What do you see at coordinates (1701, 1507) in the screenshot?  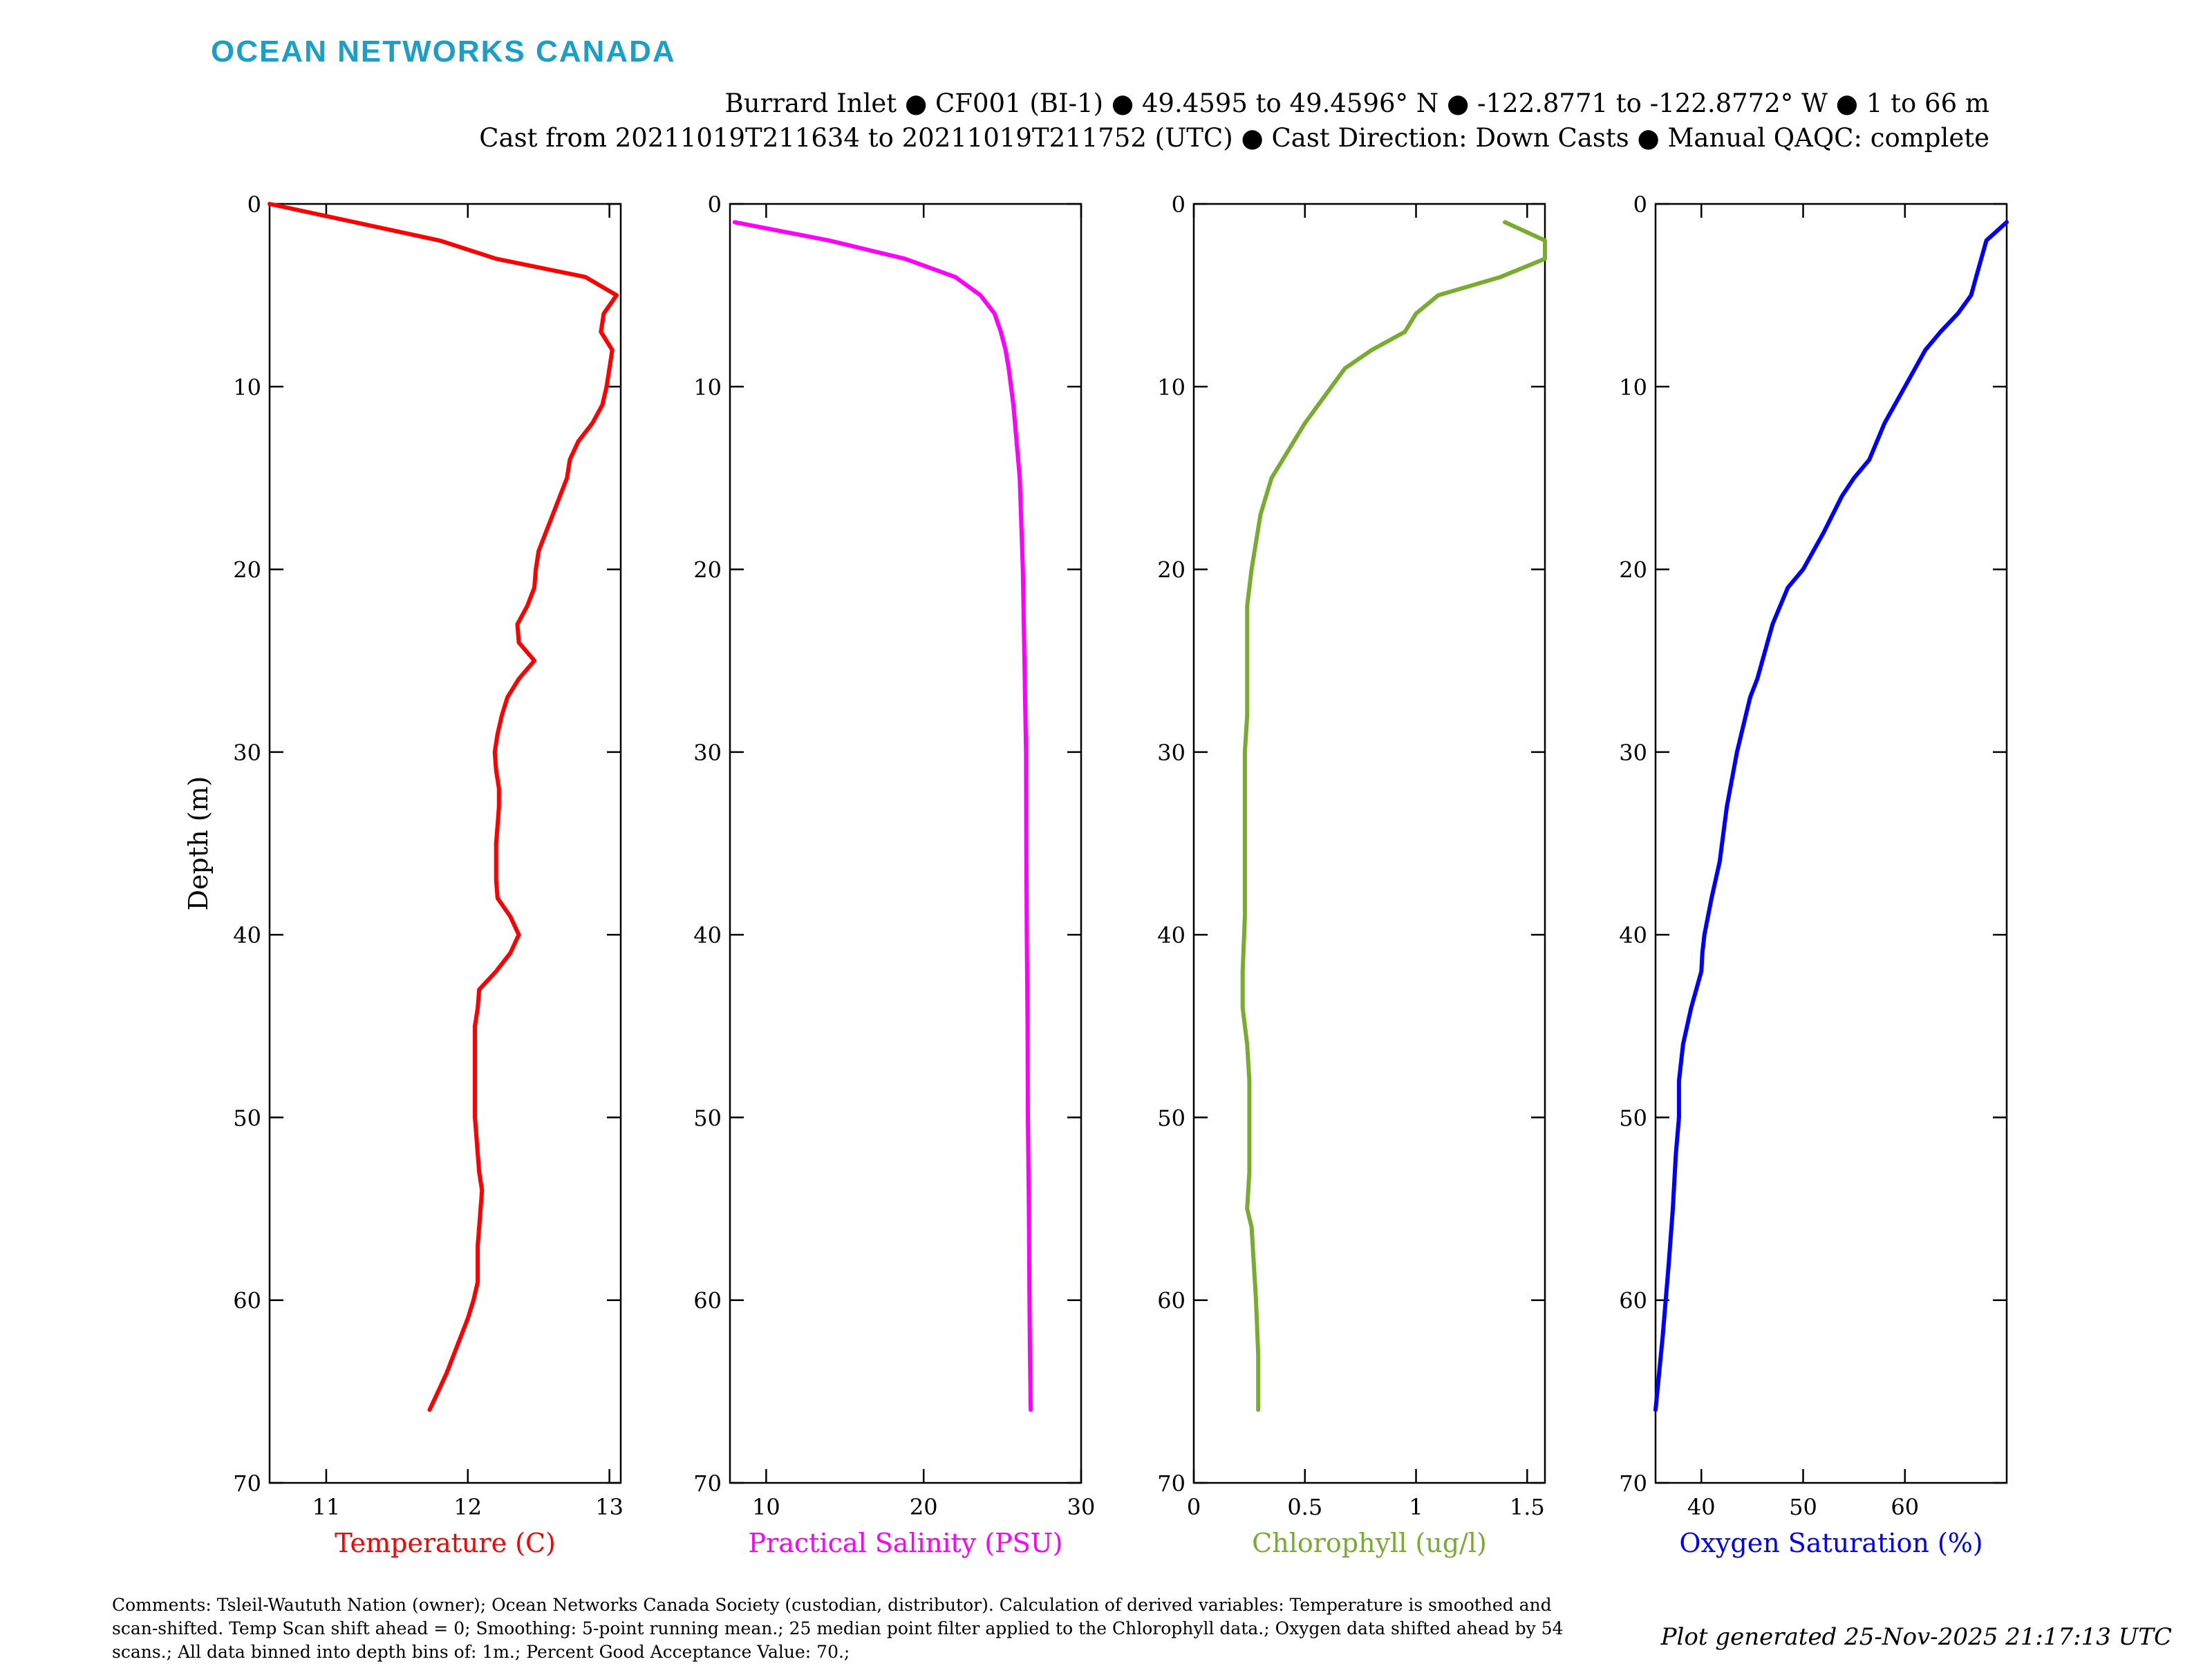 I see `x-tick-label: 40` at bounding box center [1701, 1507].